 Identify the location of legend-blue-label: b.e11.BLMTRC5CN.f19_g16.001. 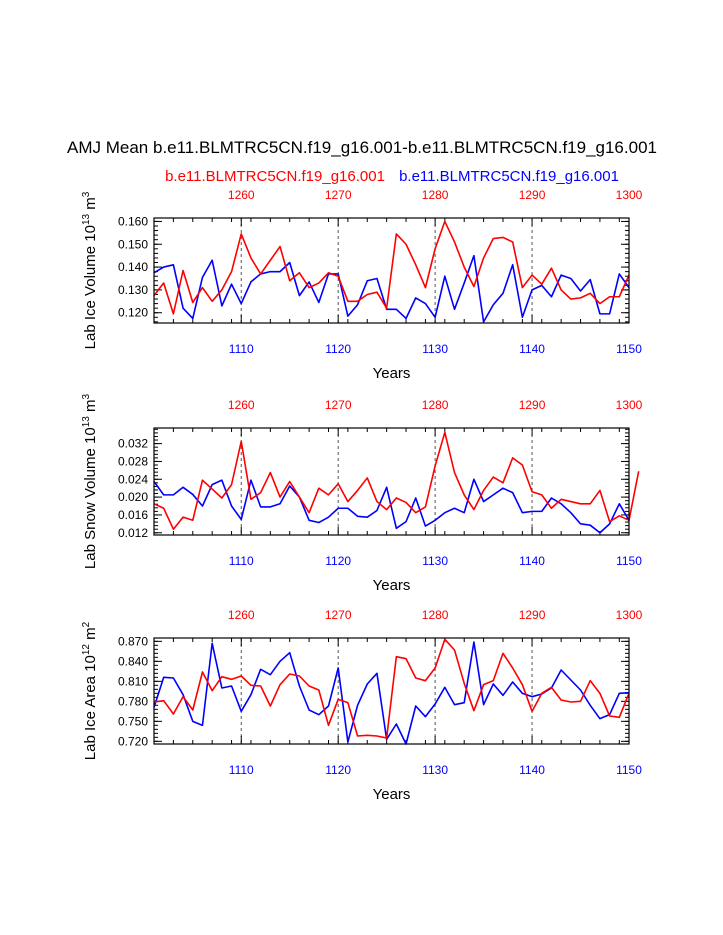
(509, 176).